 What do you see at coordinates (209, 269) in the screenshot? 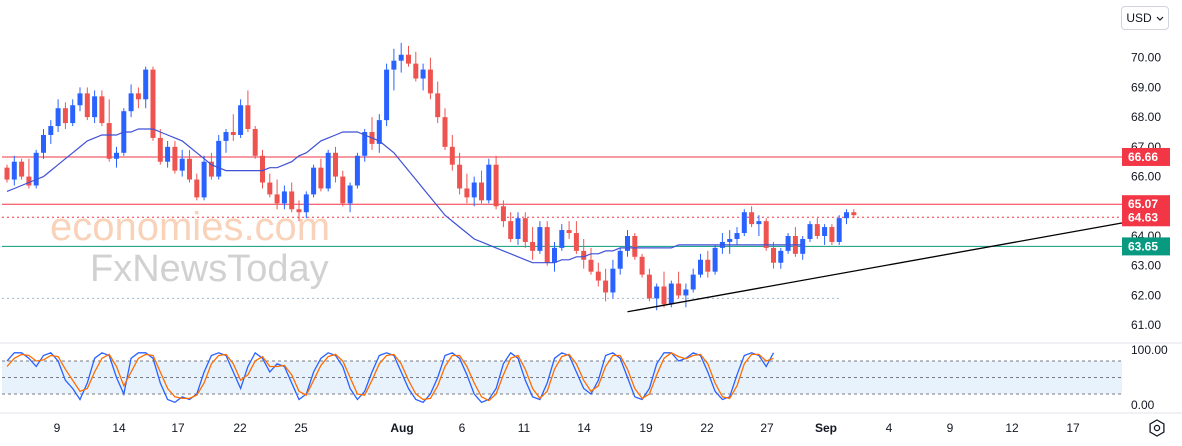
I see `watermark-fxnewstoday: FxNewsToday` at bounding box center [209, 269].